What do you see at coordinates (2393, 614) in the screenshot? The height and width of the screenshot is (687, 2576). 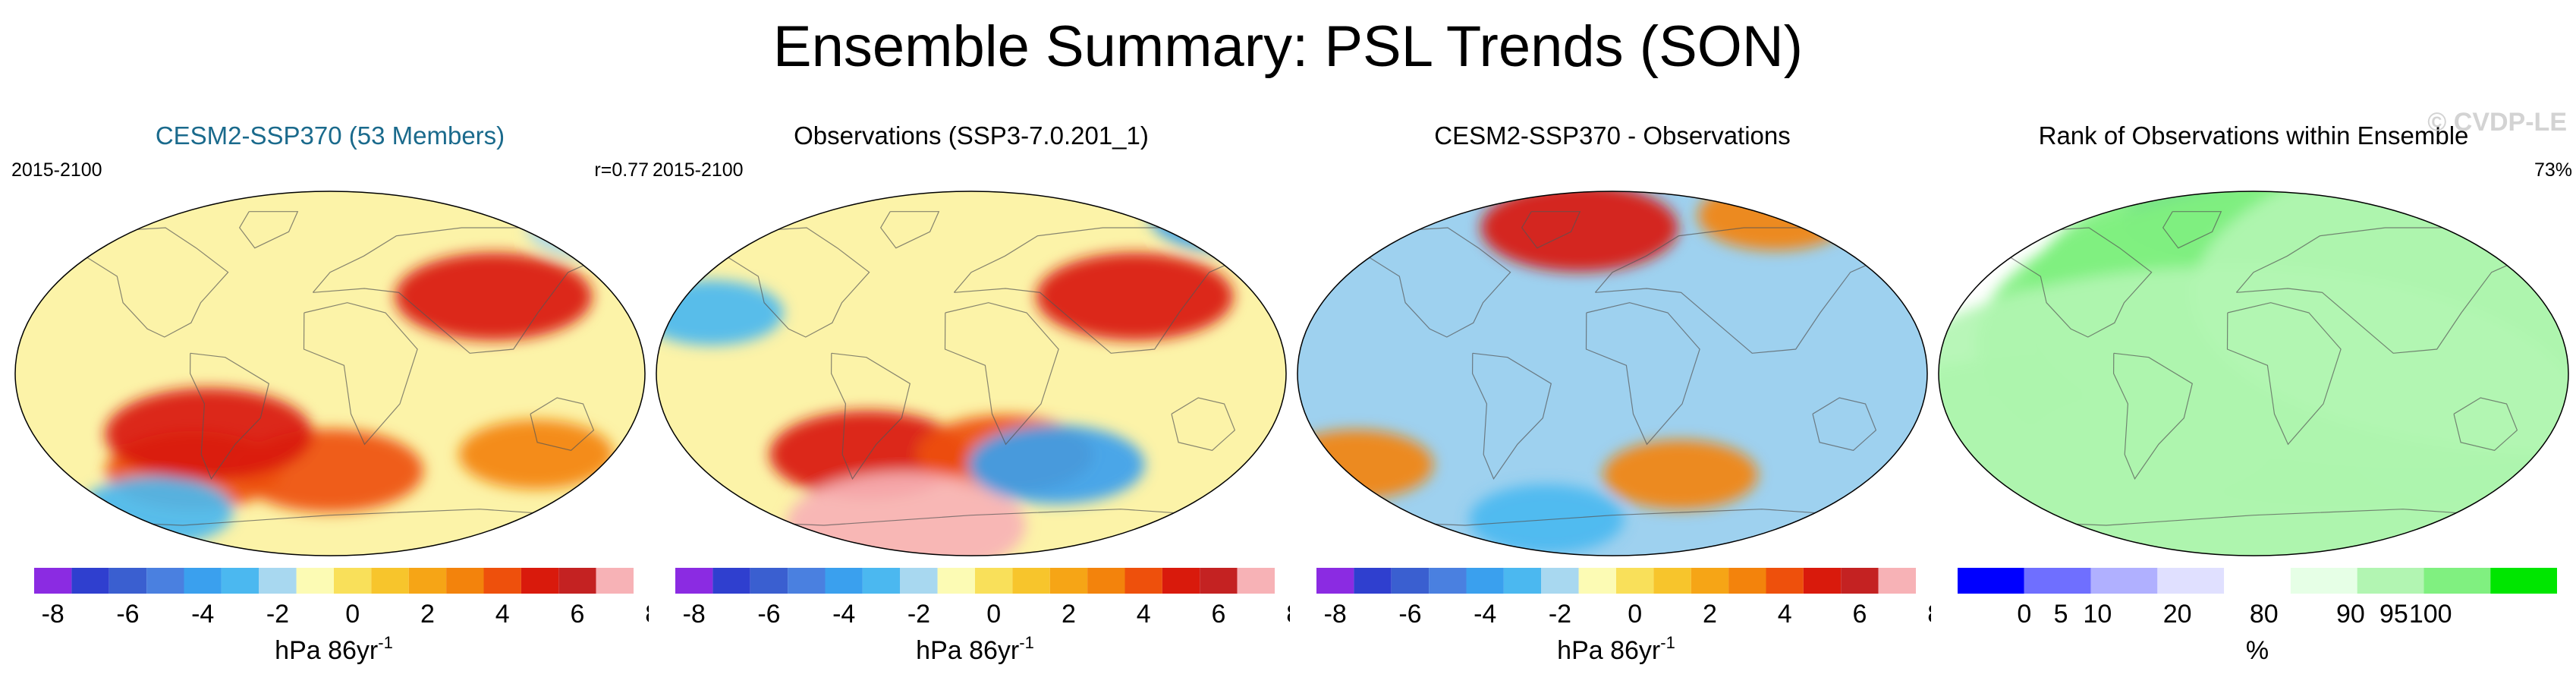 I see `colorbar-tick-label: 95` at bounding box center [2393, 614].